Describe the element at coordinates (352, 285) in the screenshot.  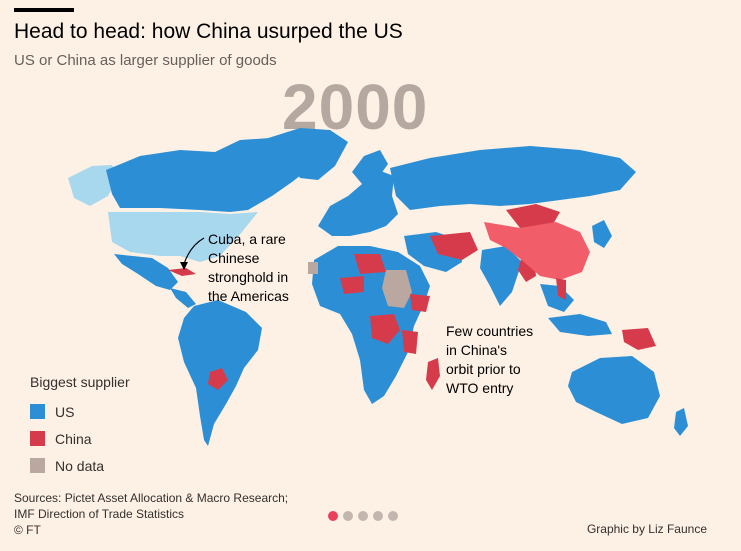
I see `niger` at that location.